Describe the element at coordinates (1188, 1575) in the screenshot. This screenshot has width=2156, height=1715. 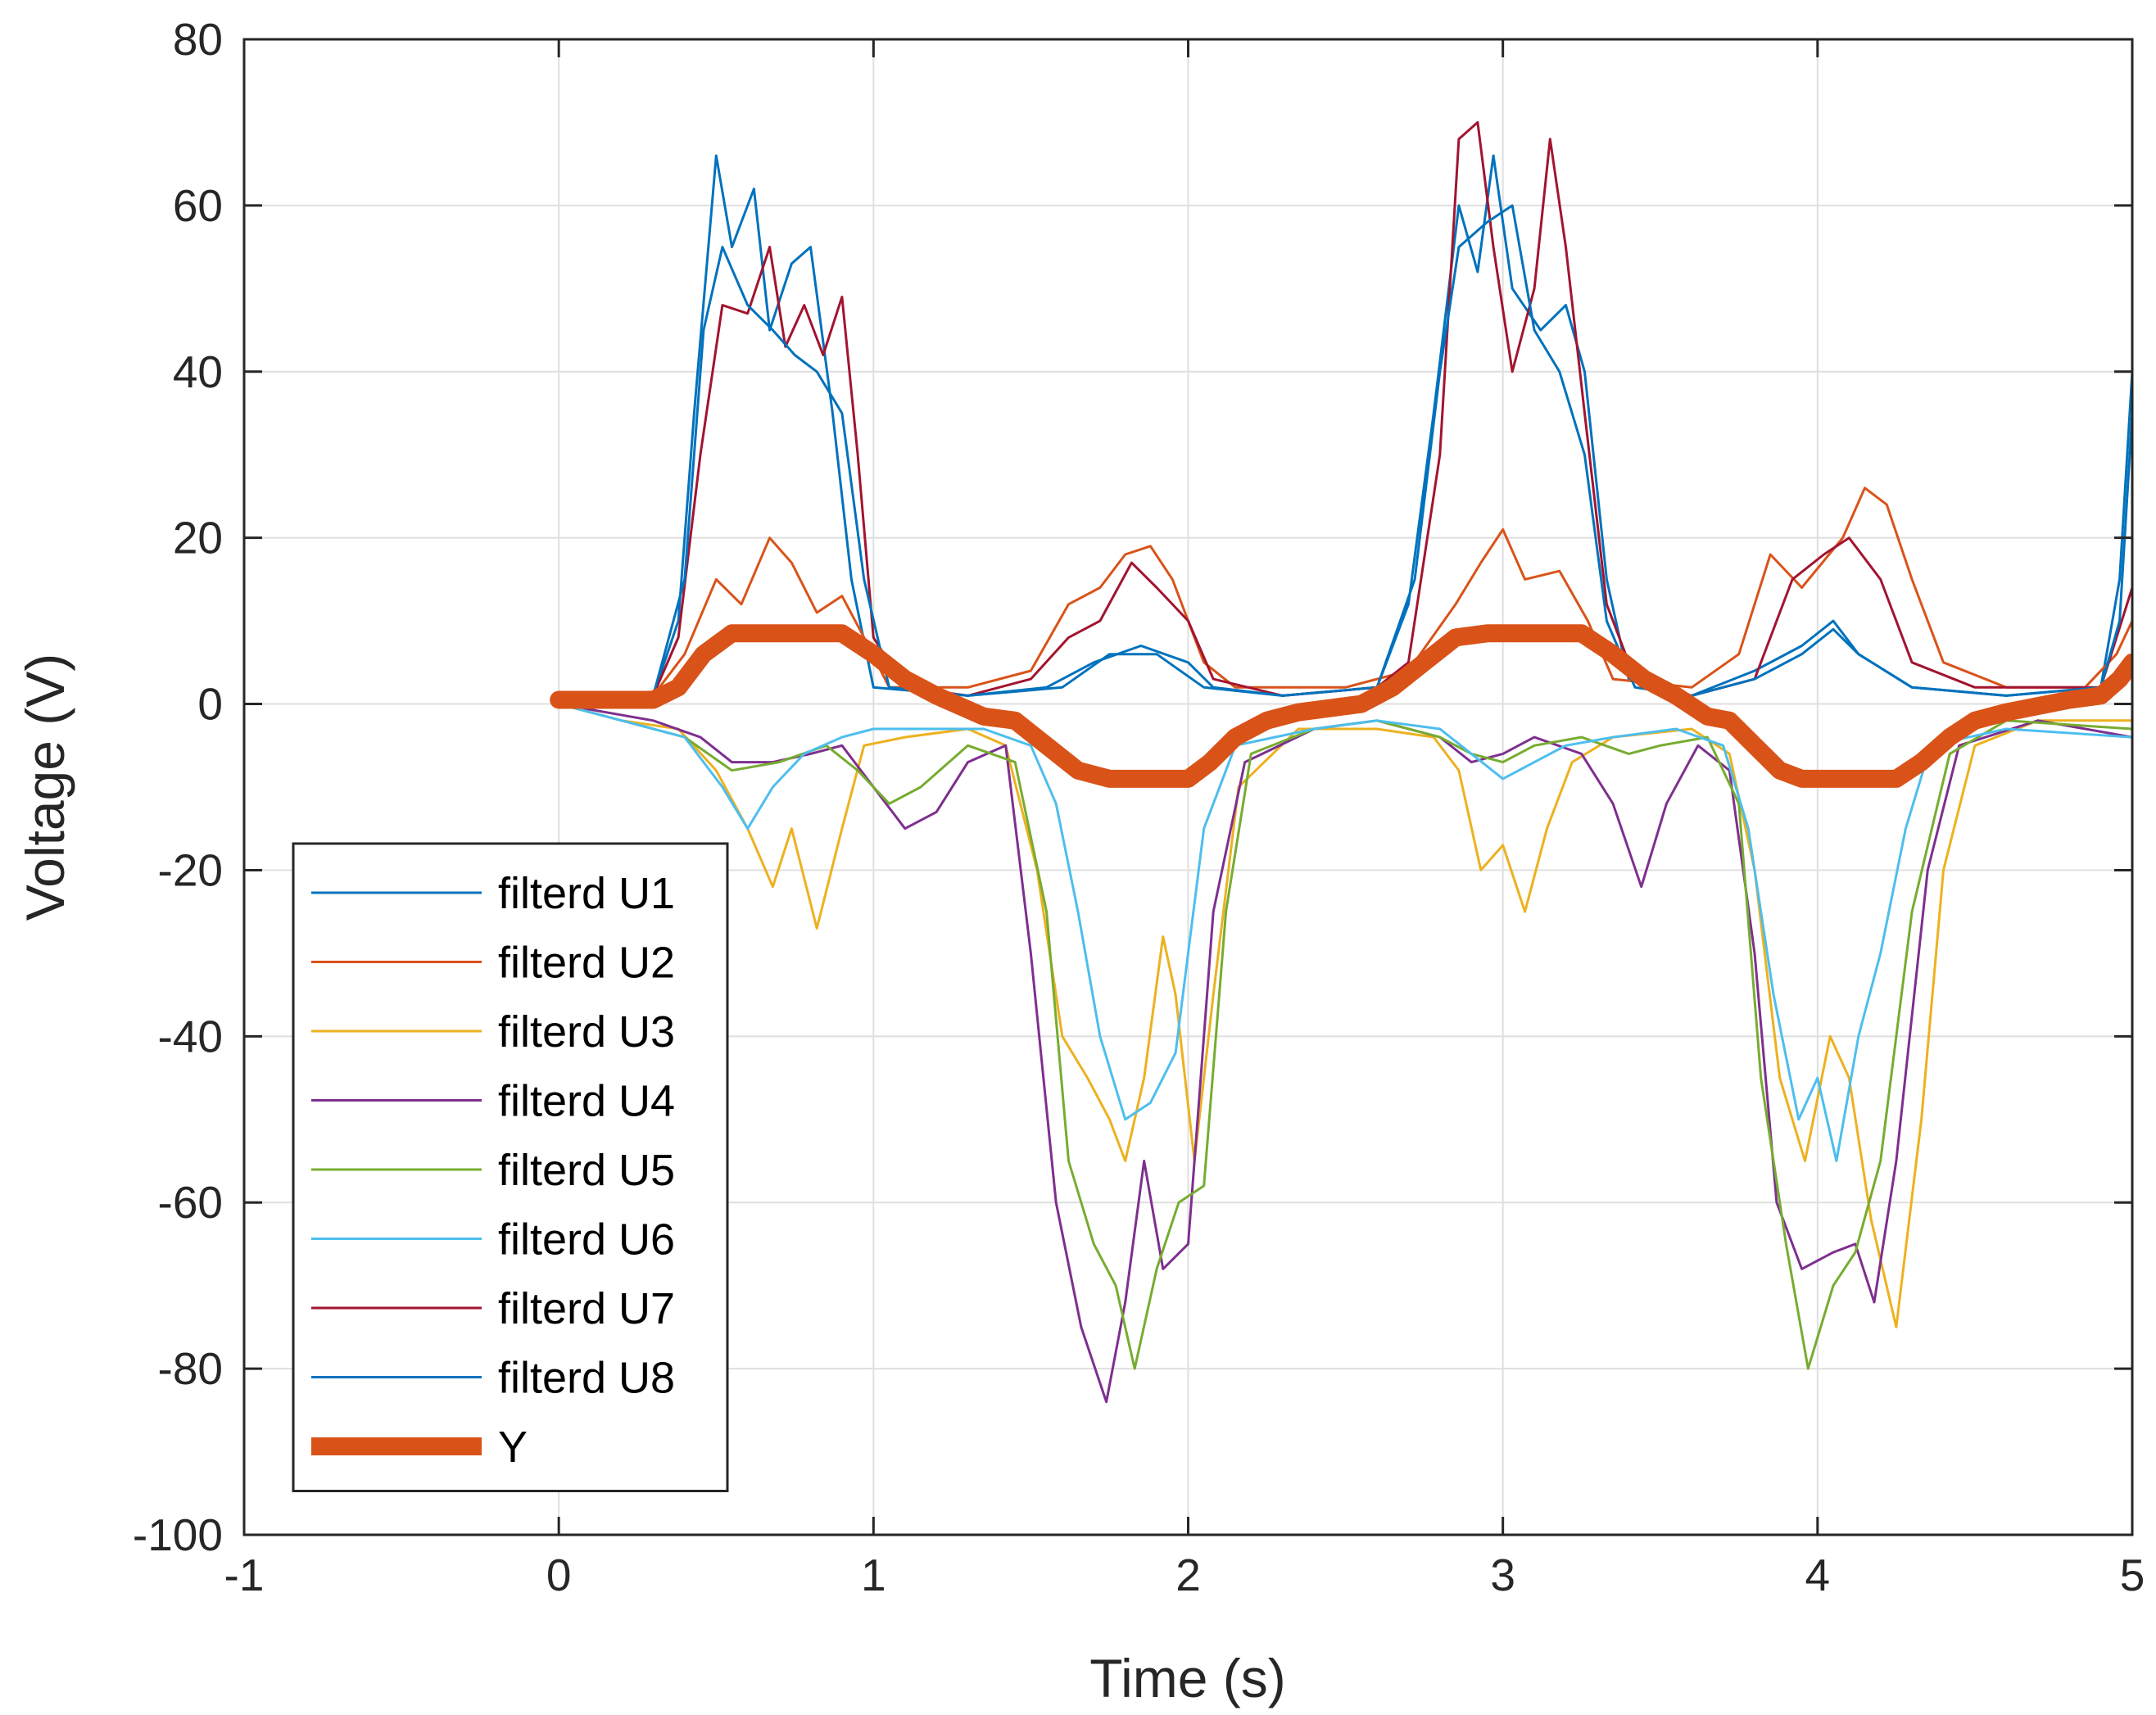
I see `x-tick-label: 2` at that location.